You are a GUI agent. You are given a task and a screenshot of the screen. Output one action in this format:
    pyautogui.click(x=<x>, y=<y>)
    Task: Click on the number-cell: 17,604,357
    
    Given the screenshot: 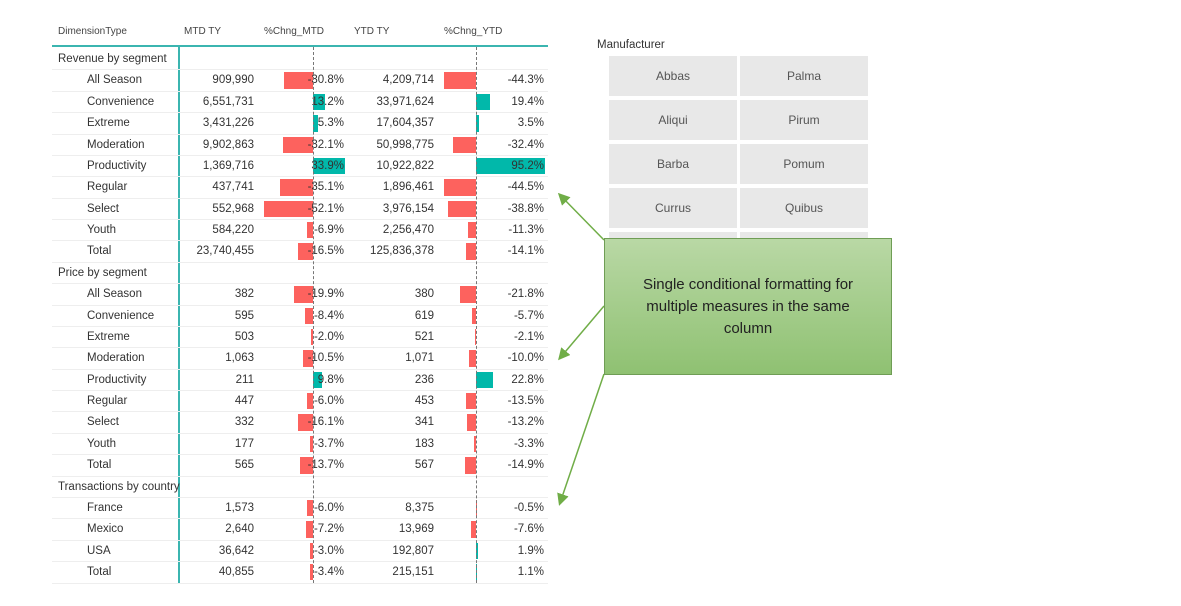 What is the action you would take?
    pyautogui.click(x=405, y=123)
    